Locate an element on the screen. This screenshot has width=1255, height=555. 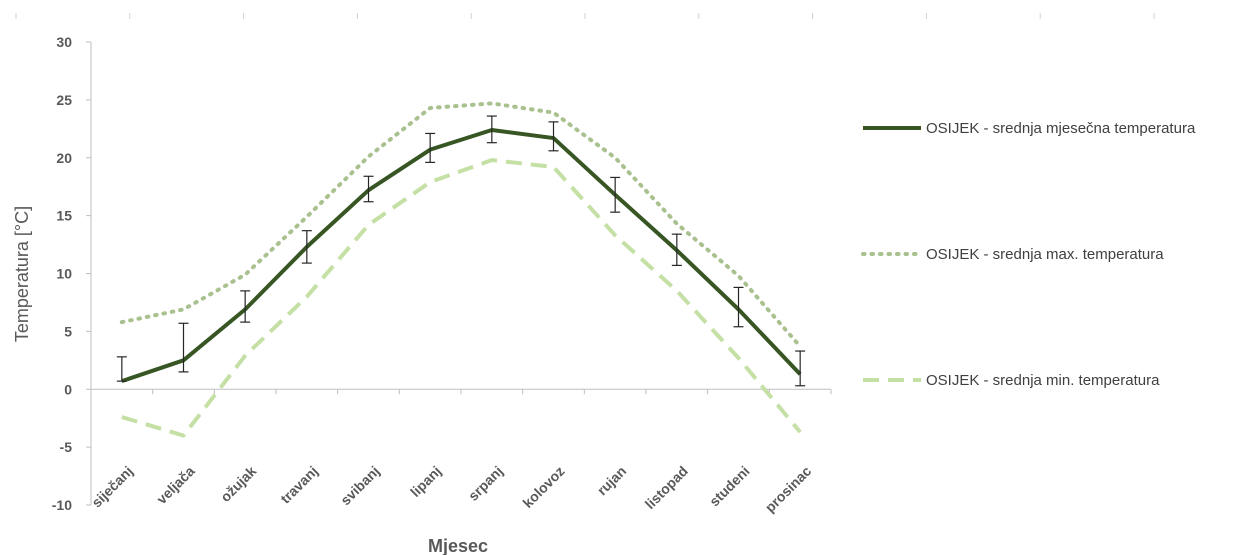
y-tick-label: 25 is located at coordinates (64, 100).